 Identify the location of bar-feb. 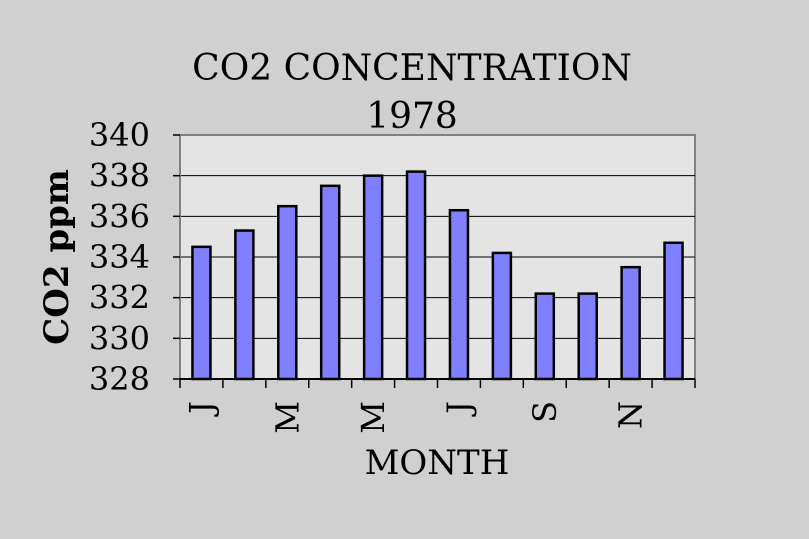
(244, 305).